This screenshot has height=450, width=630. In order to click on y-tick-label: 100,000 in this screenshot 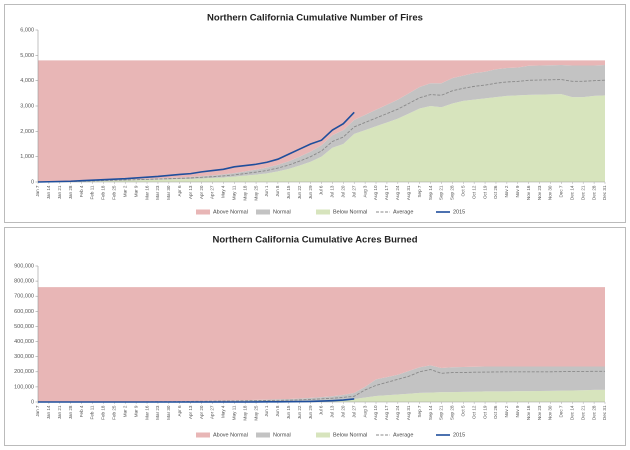, I will do `click(24, 387)`.